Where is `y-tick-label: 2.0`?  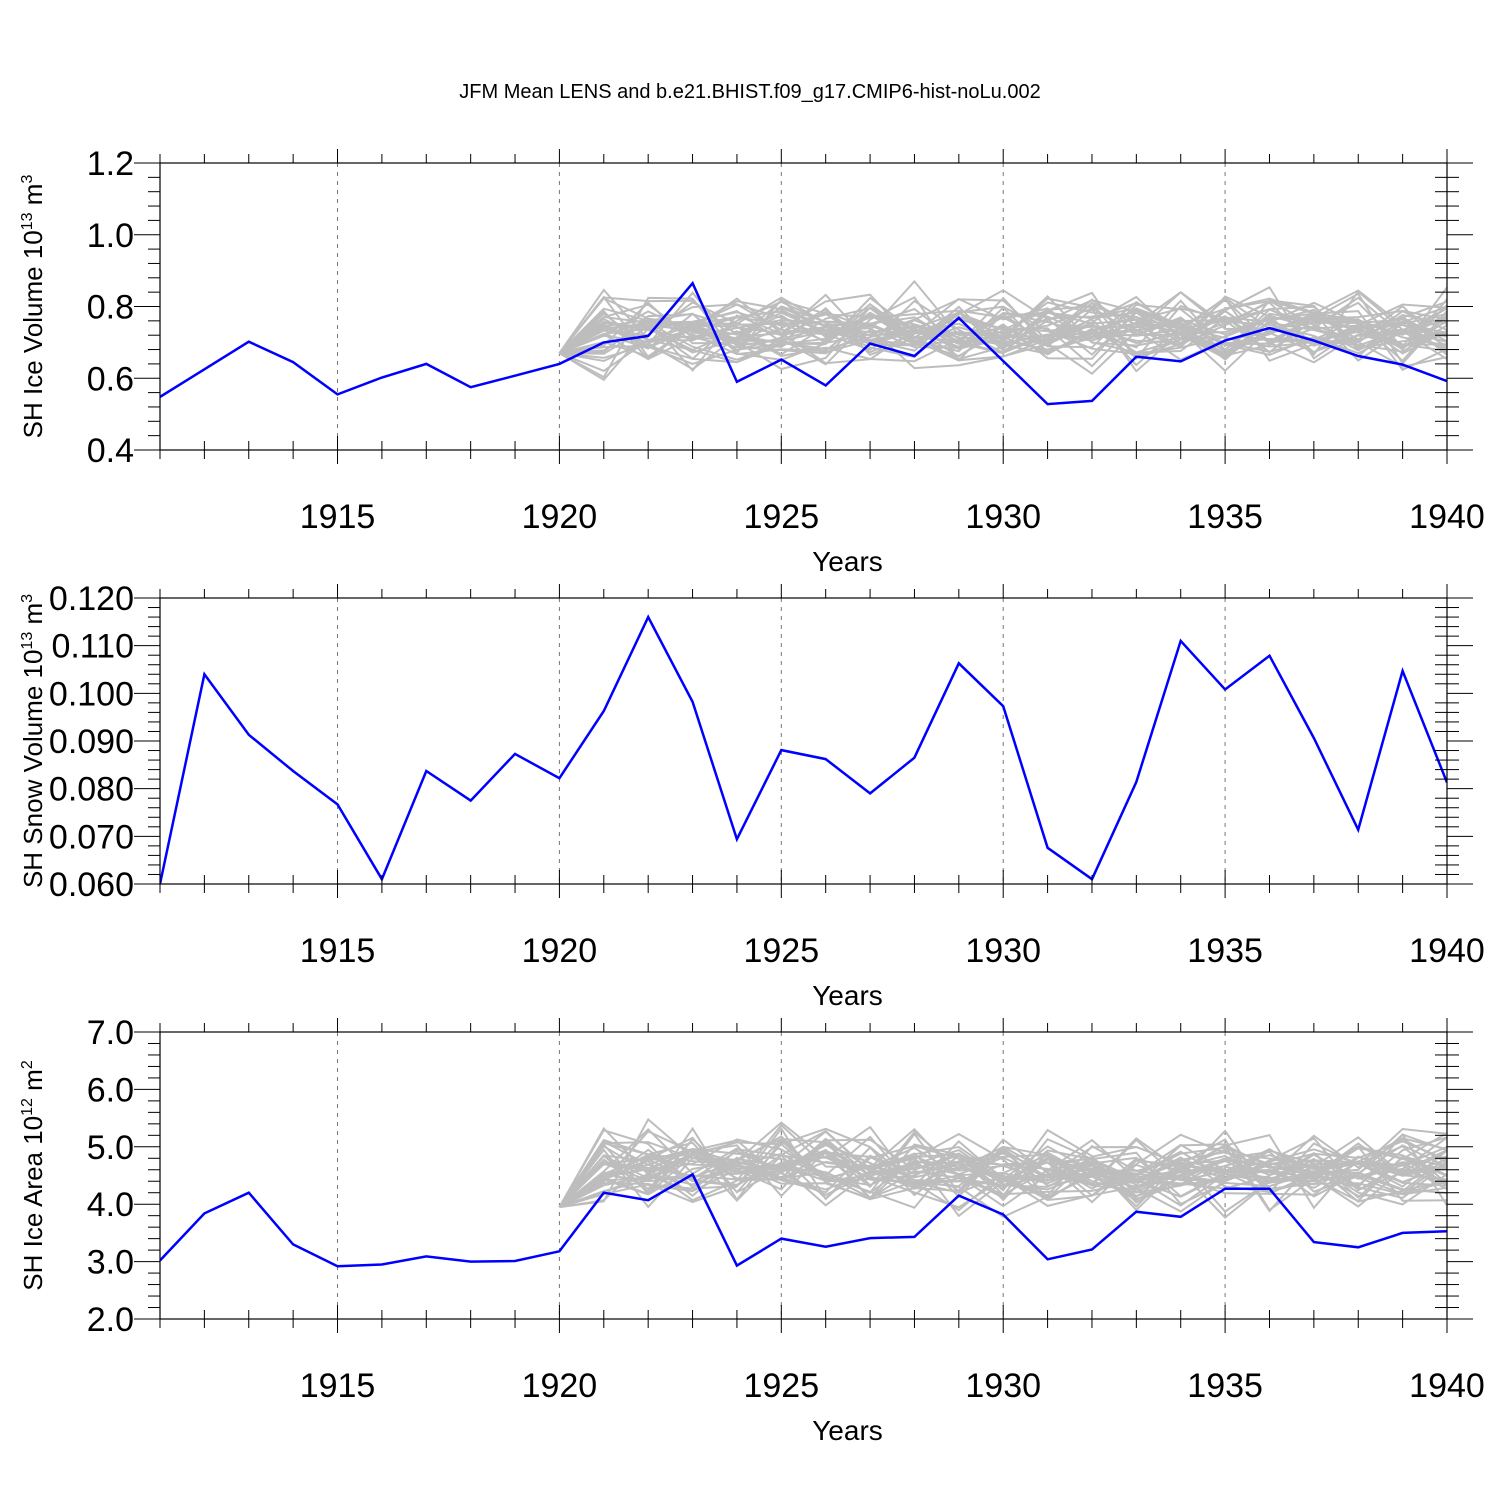
y-tick-label: 2.0 is located at coordinates (110, 1320).